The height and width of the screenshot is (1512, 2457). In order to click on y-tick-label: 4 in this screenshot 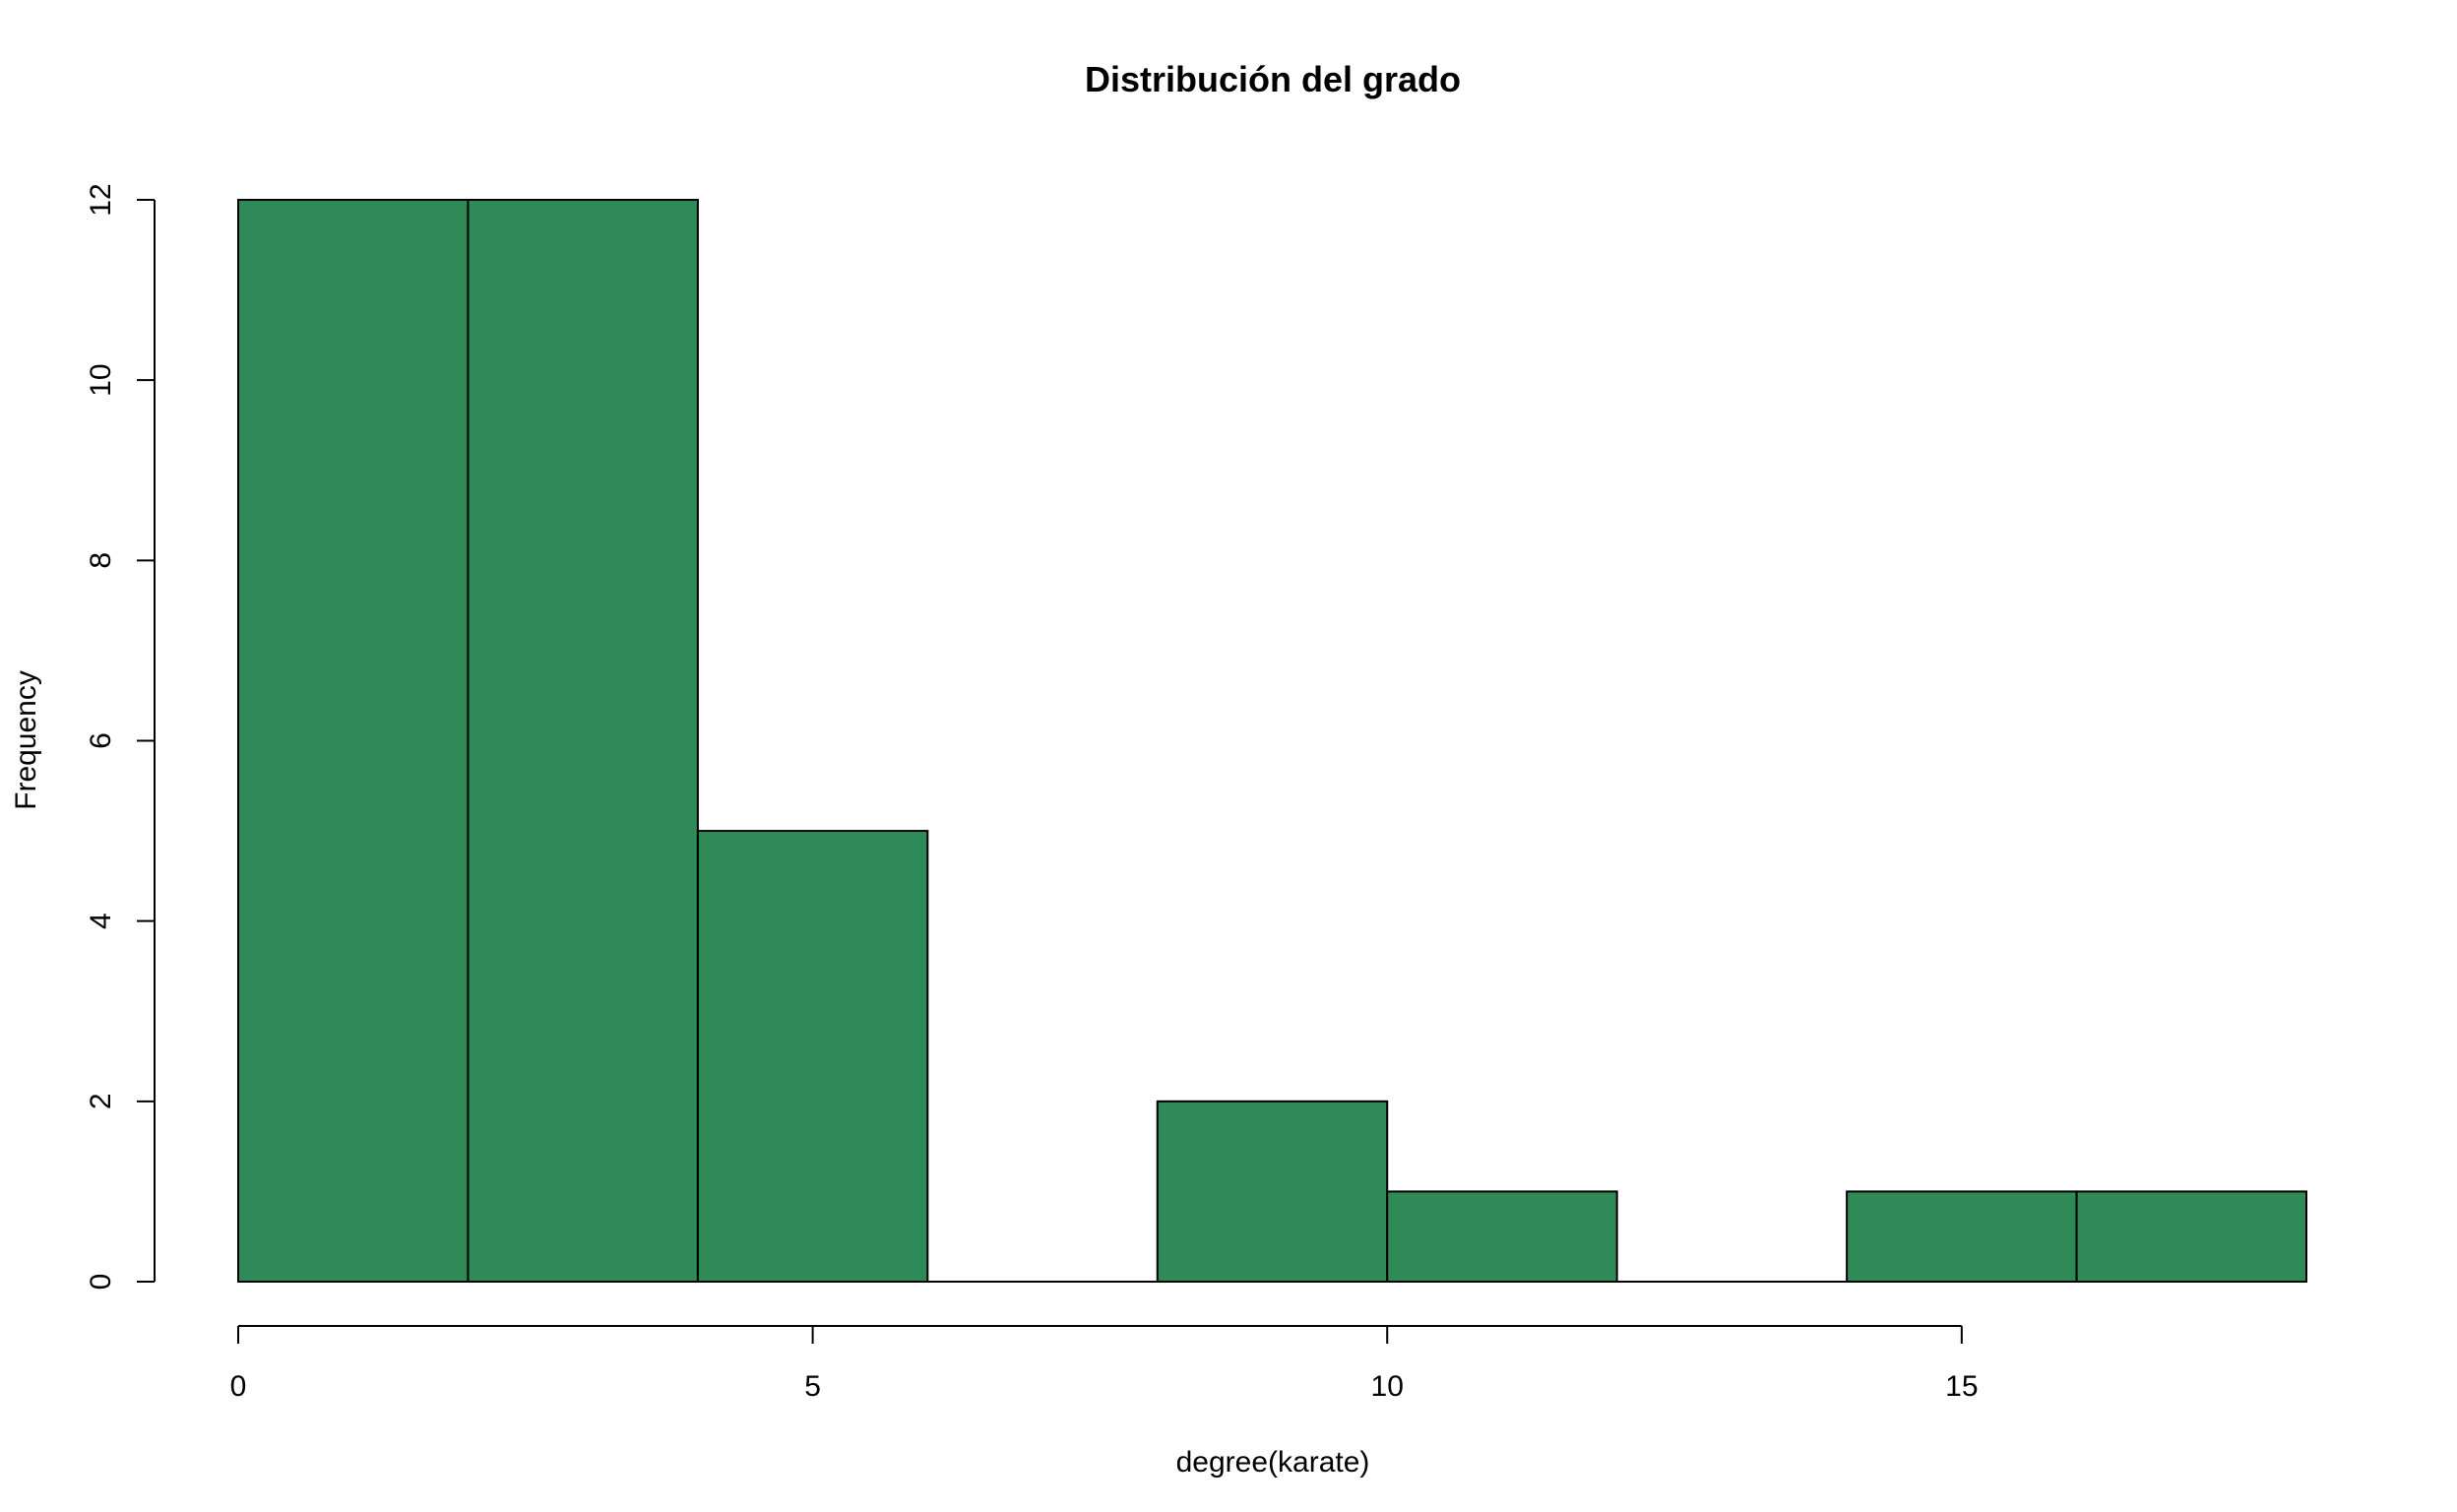, I will do `click(101, 921)`.